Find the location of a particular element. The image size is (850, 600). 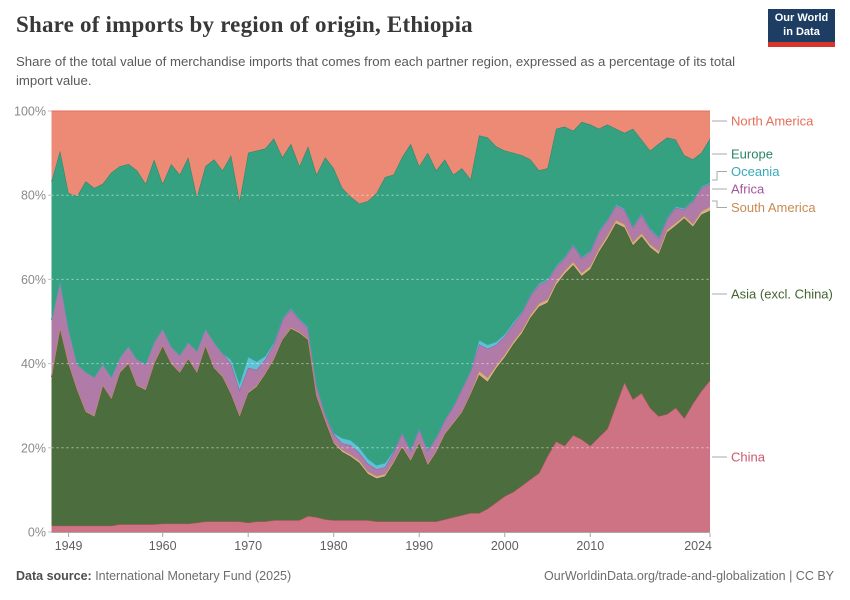

x-axis-label: 2000 is located at coordinates (505, 546).